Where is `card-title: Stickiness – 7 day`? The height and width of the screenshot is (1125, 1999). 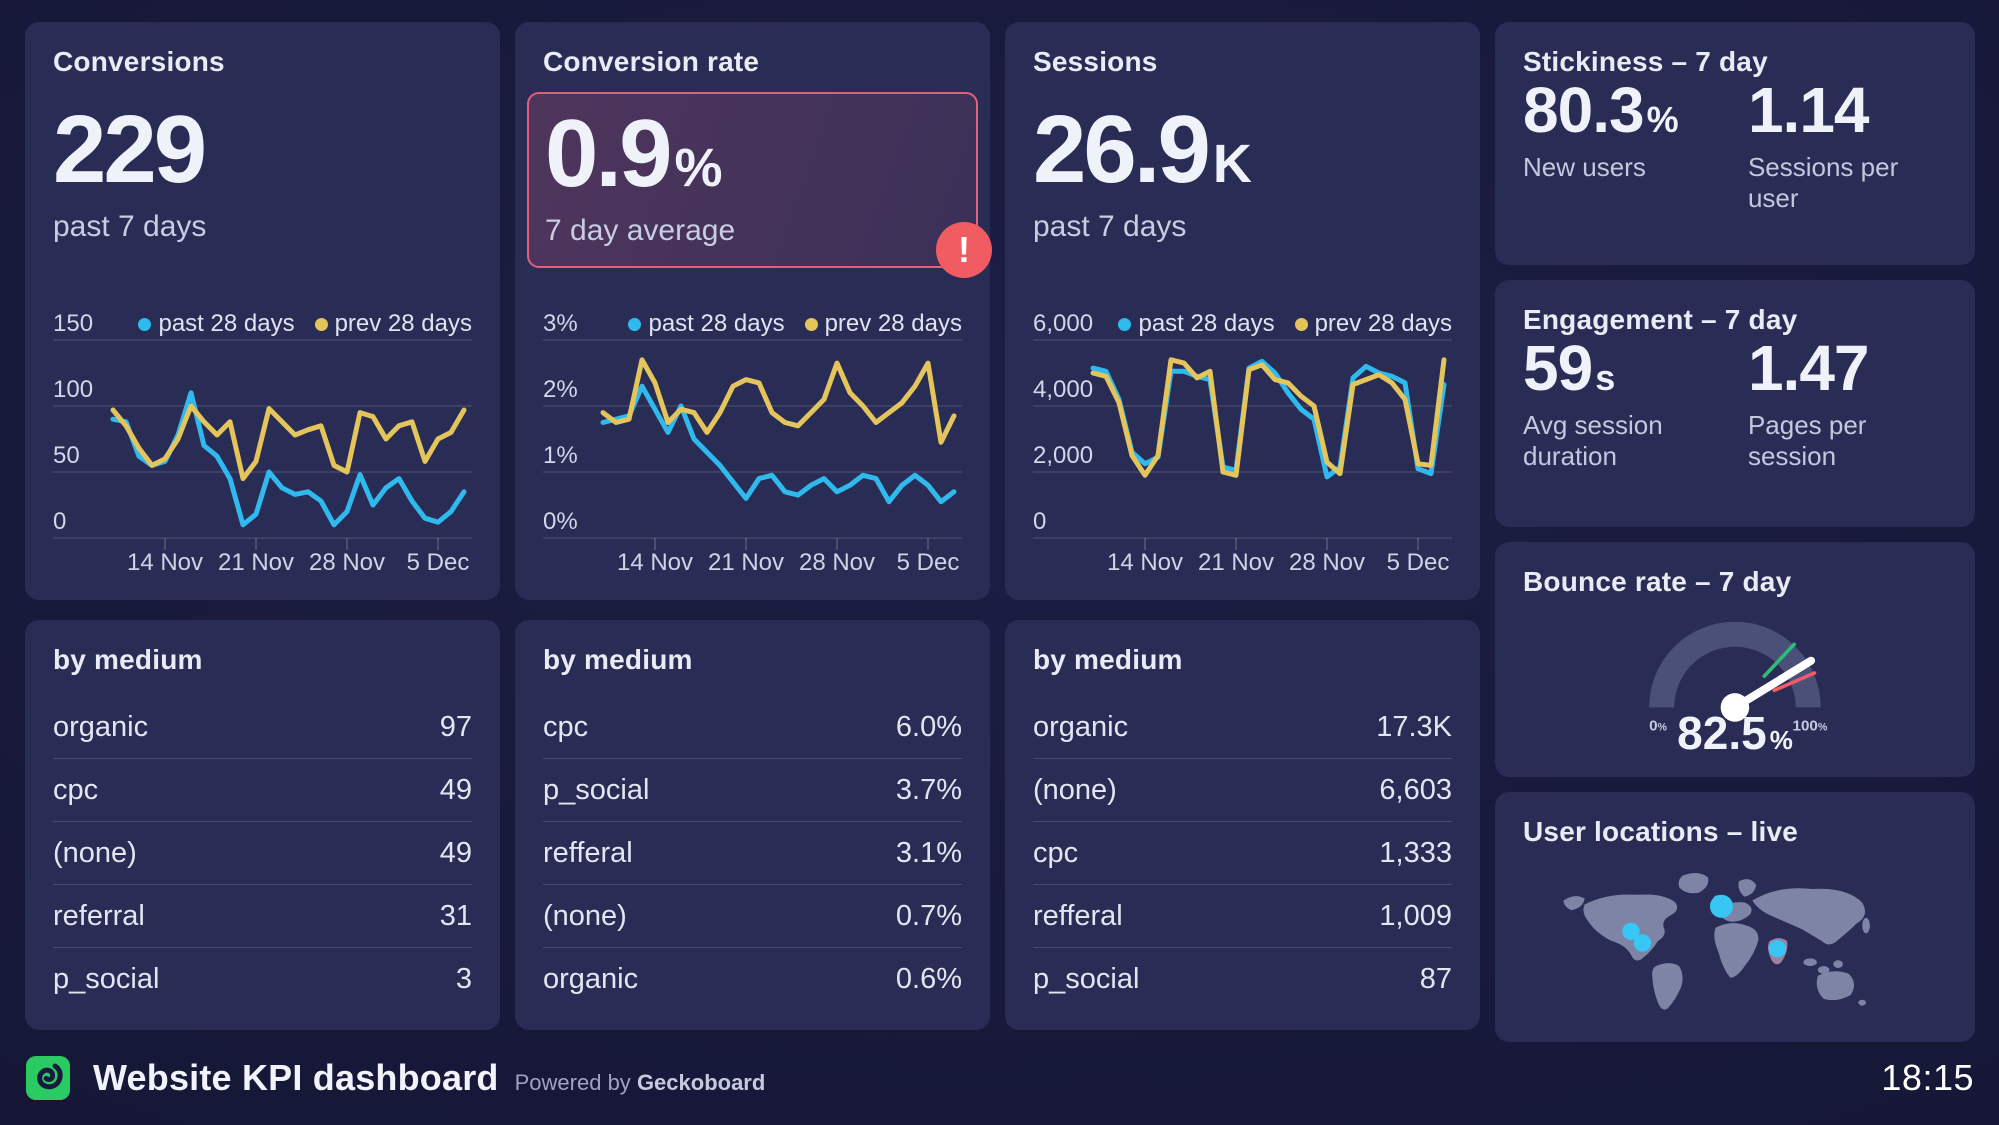
card-title: Stickiness – 7 day is located at coordinates (1645, 61).